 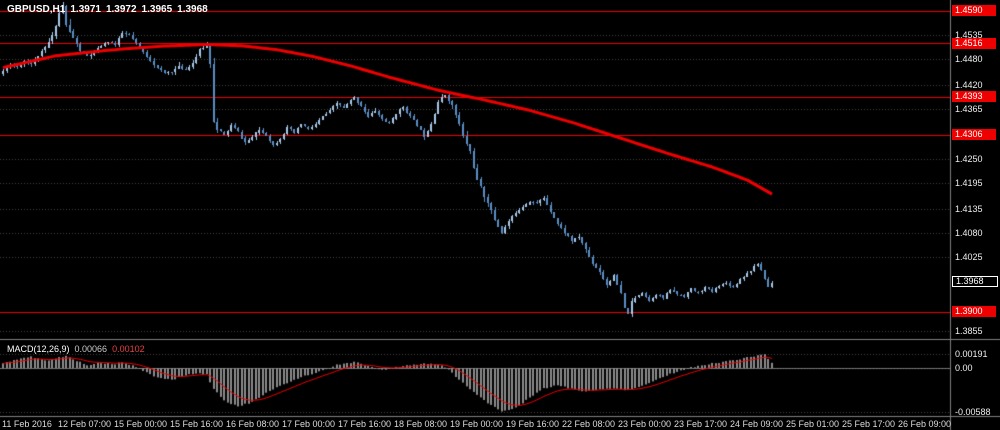 What do you see at coordinates (969, 233) in the screenshot?
I see `price-tick-label: 1.4080` at bounding box center [969, 233].